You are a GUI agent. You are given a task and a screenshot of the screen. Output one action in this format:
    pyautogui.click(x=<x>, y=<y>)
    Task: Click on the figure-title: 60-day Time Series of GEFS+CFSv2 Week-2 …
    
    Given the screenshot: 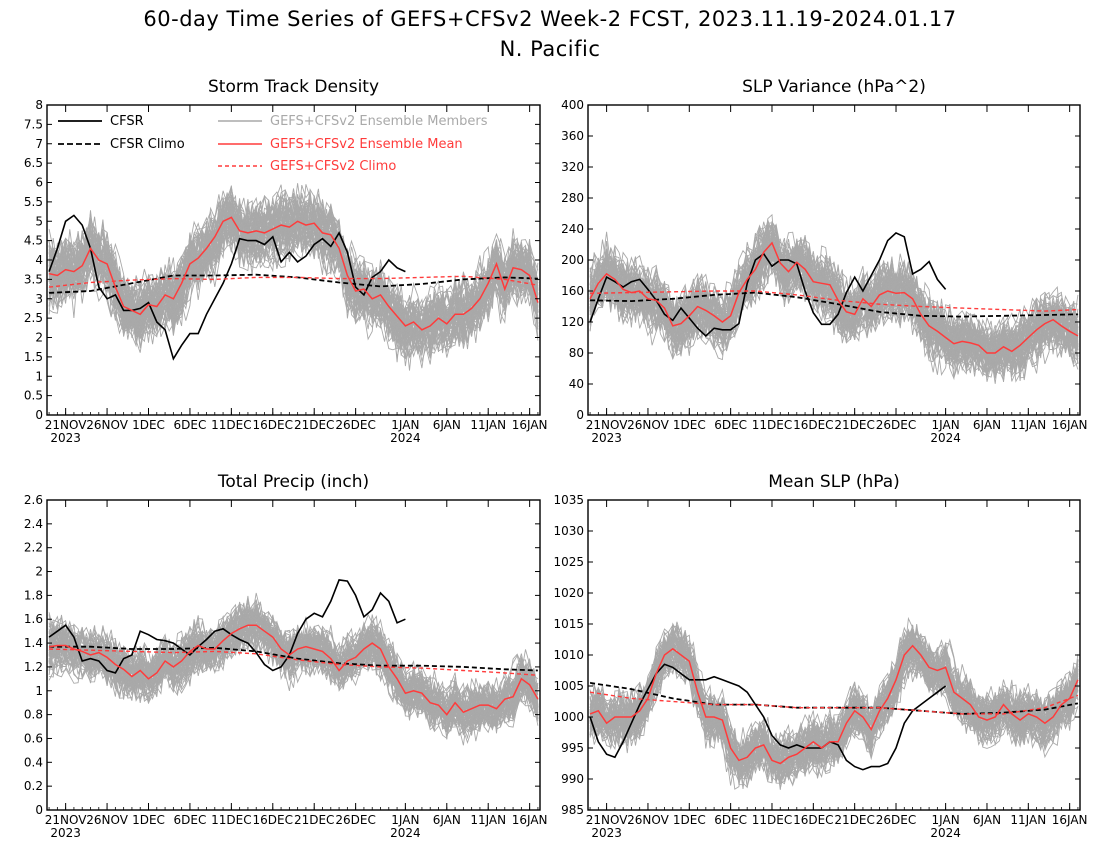 What is the action you would take?
    pyautogui.click(x=549, y=19)
    